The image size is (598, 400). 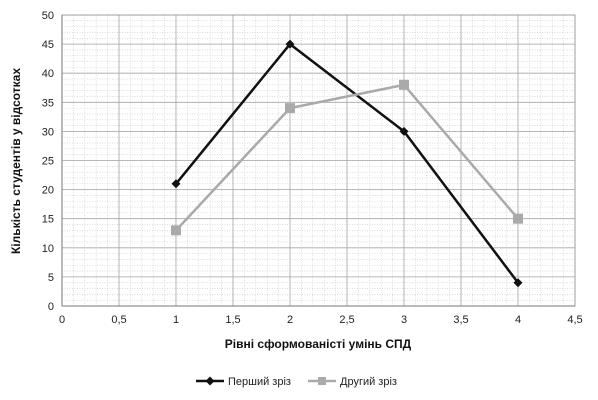 What do you see at coordinates (259, 382) in the screenshot?
I see `legend-label-series-1: Перший зріз` at bounding box center [259, 382].